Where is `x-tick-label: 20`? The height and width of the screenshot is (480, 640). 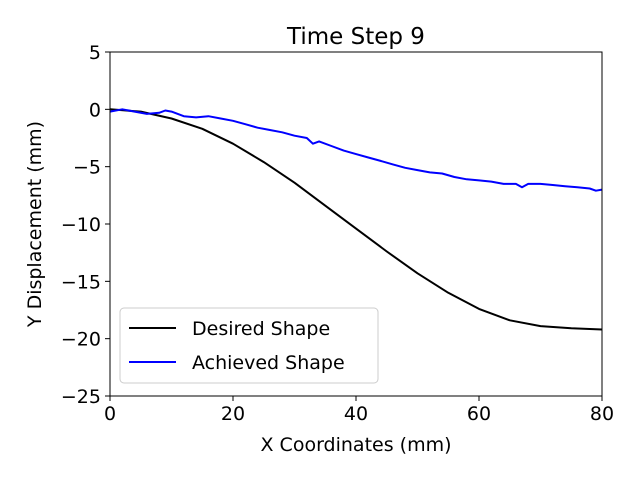
x-tick-label: 20 is located at coordinates (233, 414).